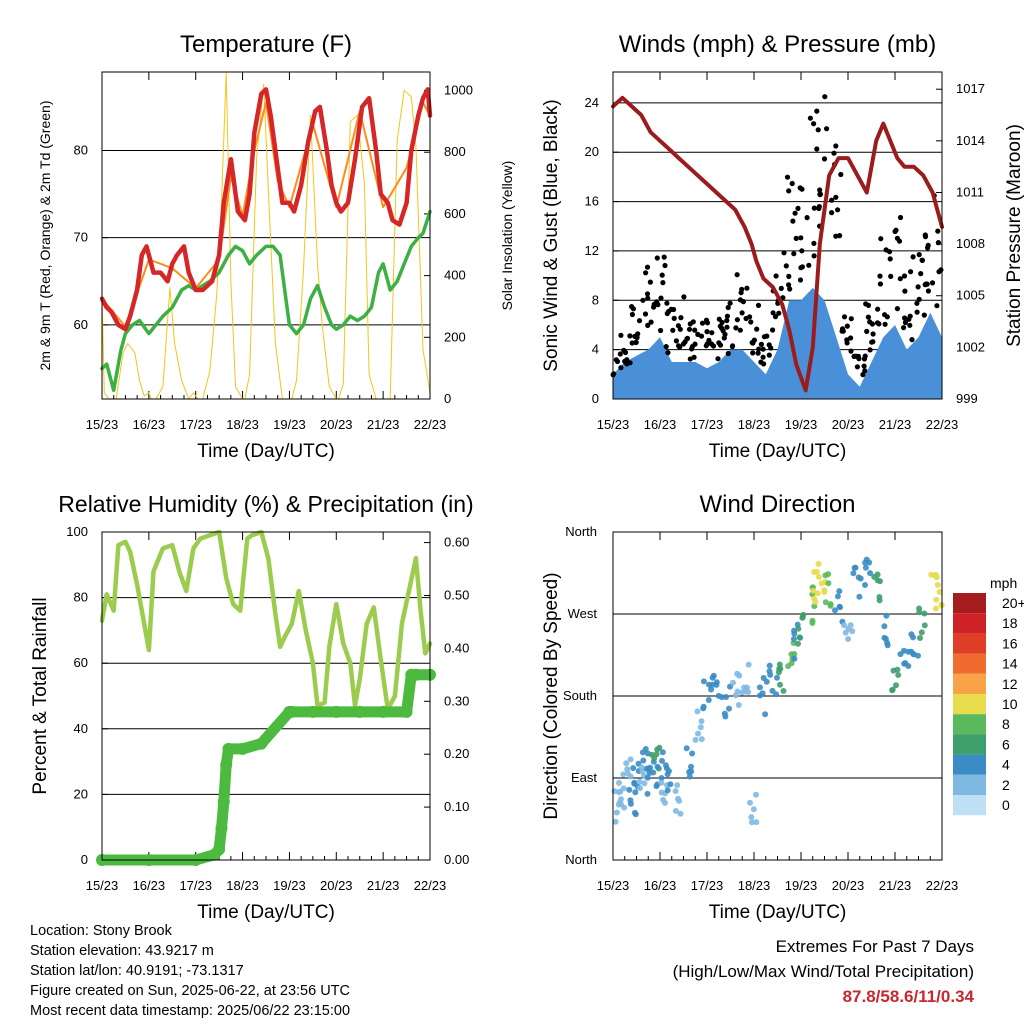  What do you see at coordinates (613, 424) in the screenshot?
I see `x-tick-label: 15/23` at bounding box center [613, 424].